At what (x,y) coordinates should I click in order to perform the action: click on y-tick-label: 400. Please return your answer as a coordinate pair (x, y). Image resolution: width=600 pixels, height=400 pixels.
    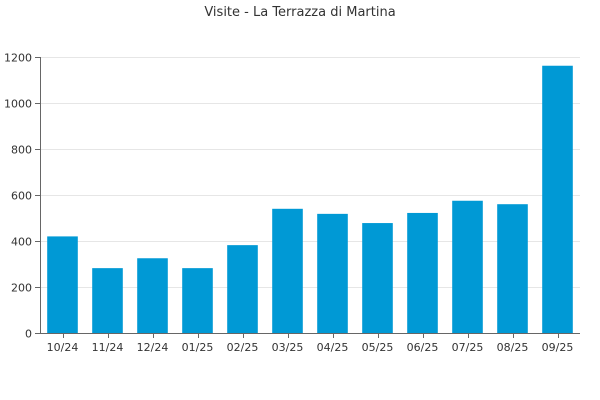
    Looking at the image, I should click on (21, 242).